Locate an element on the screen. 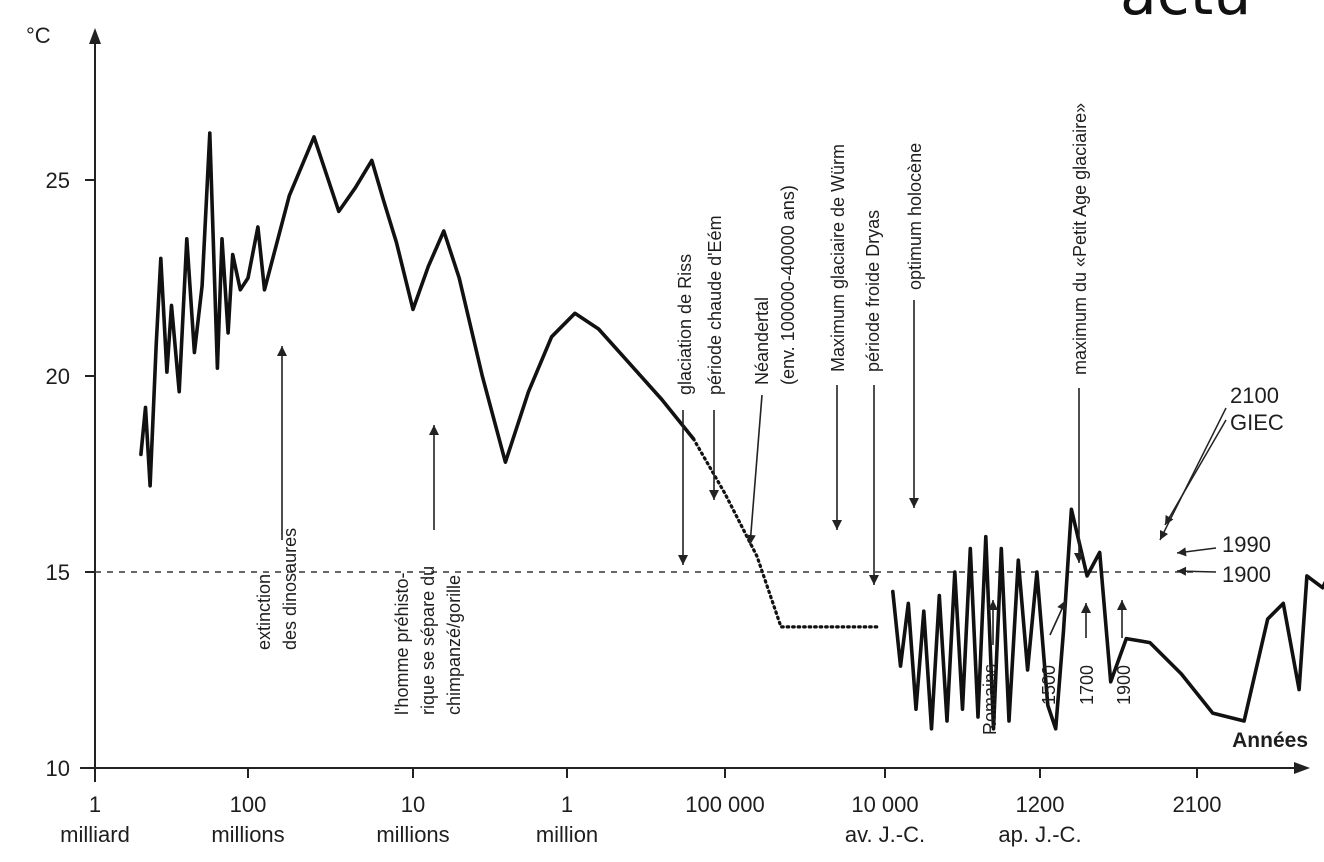 This screenshot has height=862, width=1324. annotation: période chaude d'Eém is located at coordinates (715, 357).